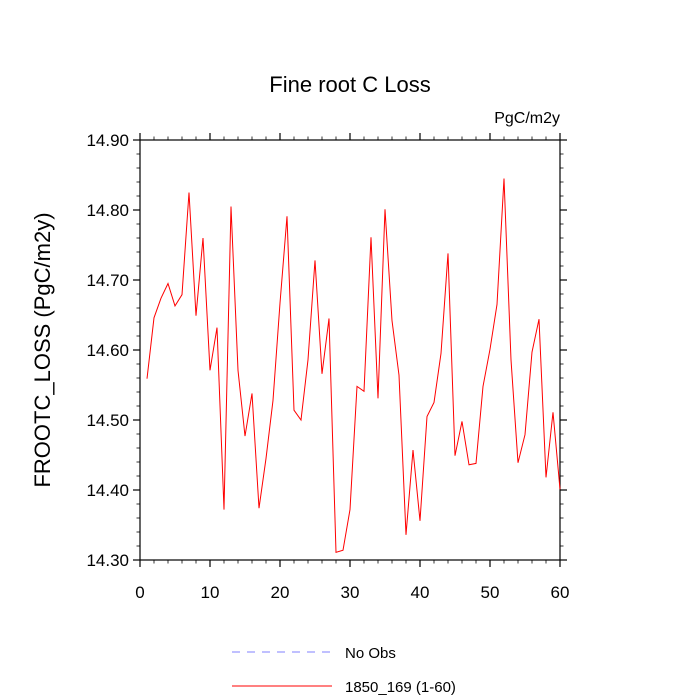 Image resolution: width=700 pixels, height=700 pixels. I want to click on y-axis-label: FROOTC_LOSS (PgC/m2y), so click(42, 349).